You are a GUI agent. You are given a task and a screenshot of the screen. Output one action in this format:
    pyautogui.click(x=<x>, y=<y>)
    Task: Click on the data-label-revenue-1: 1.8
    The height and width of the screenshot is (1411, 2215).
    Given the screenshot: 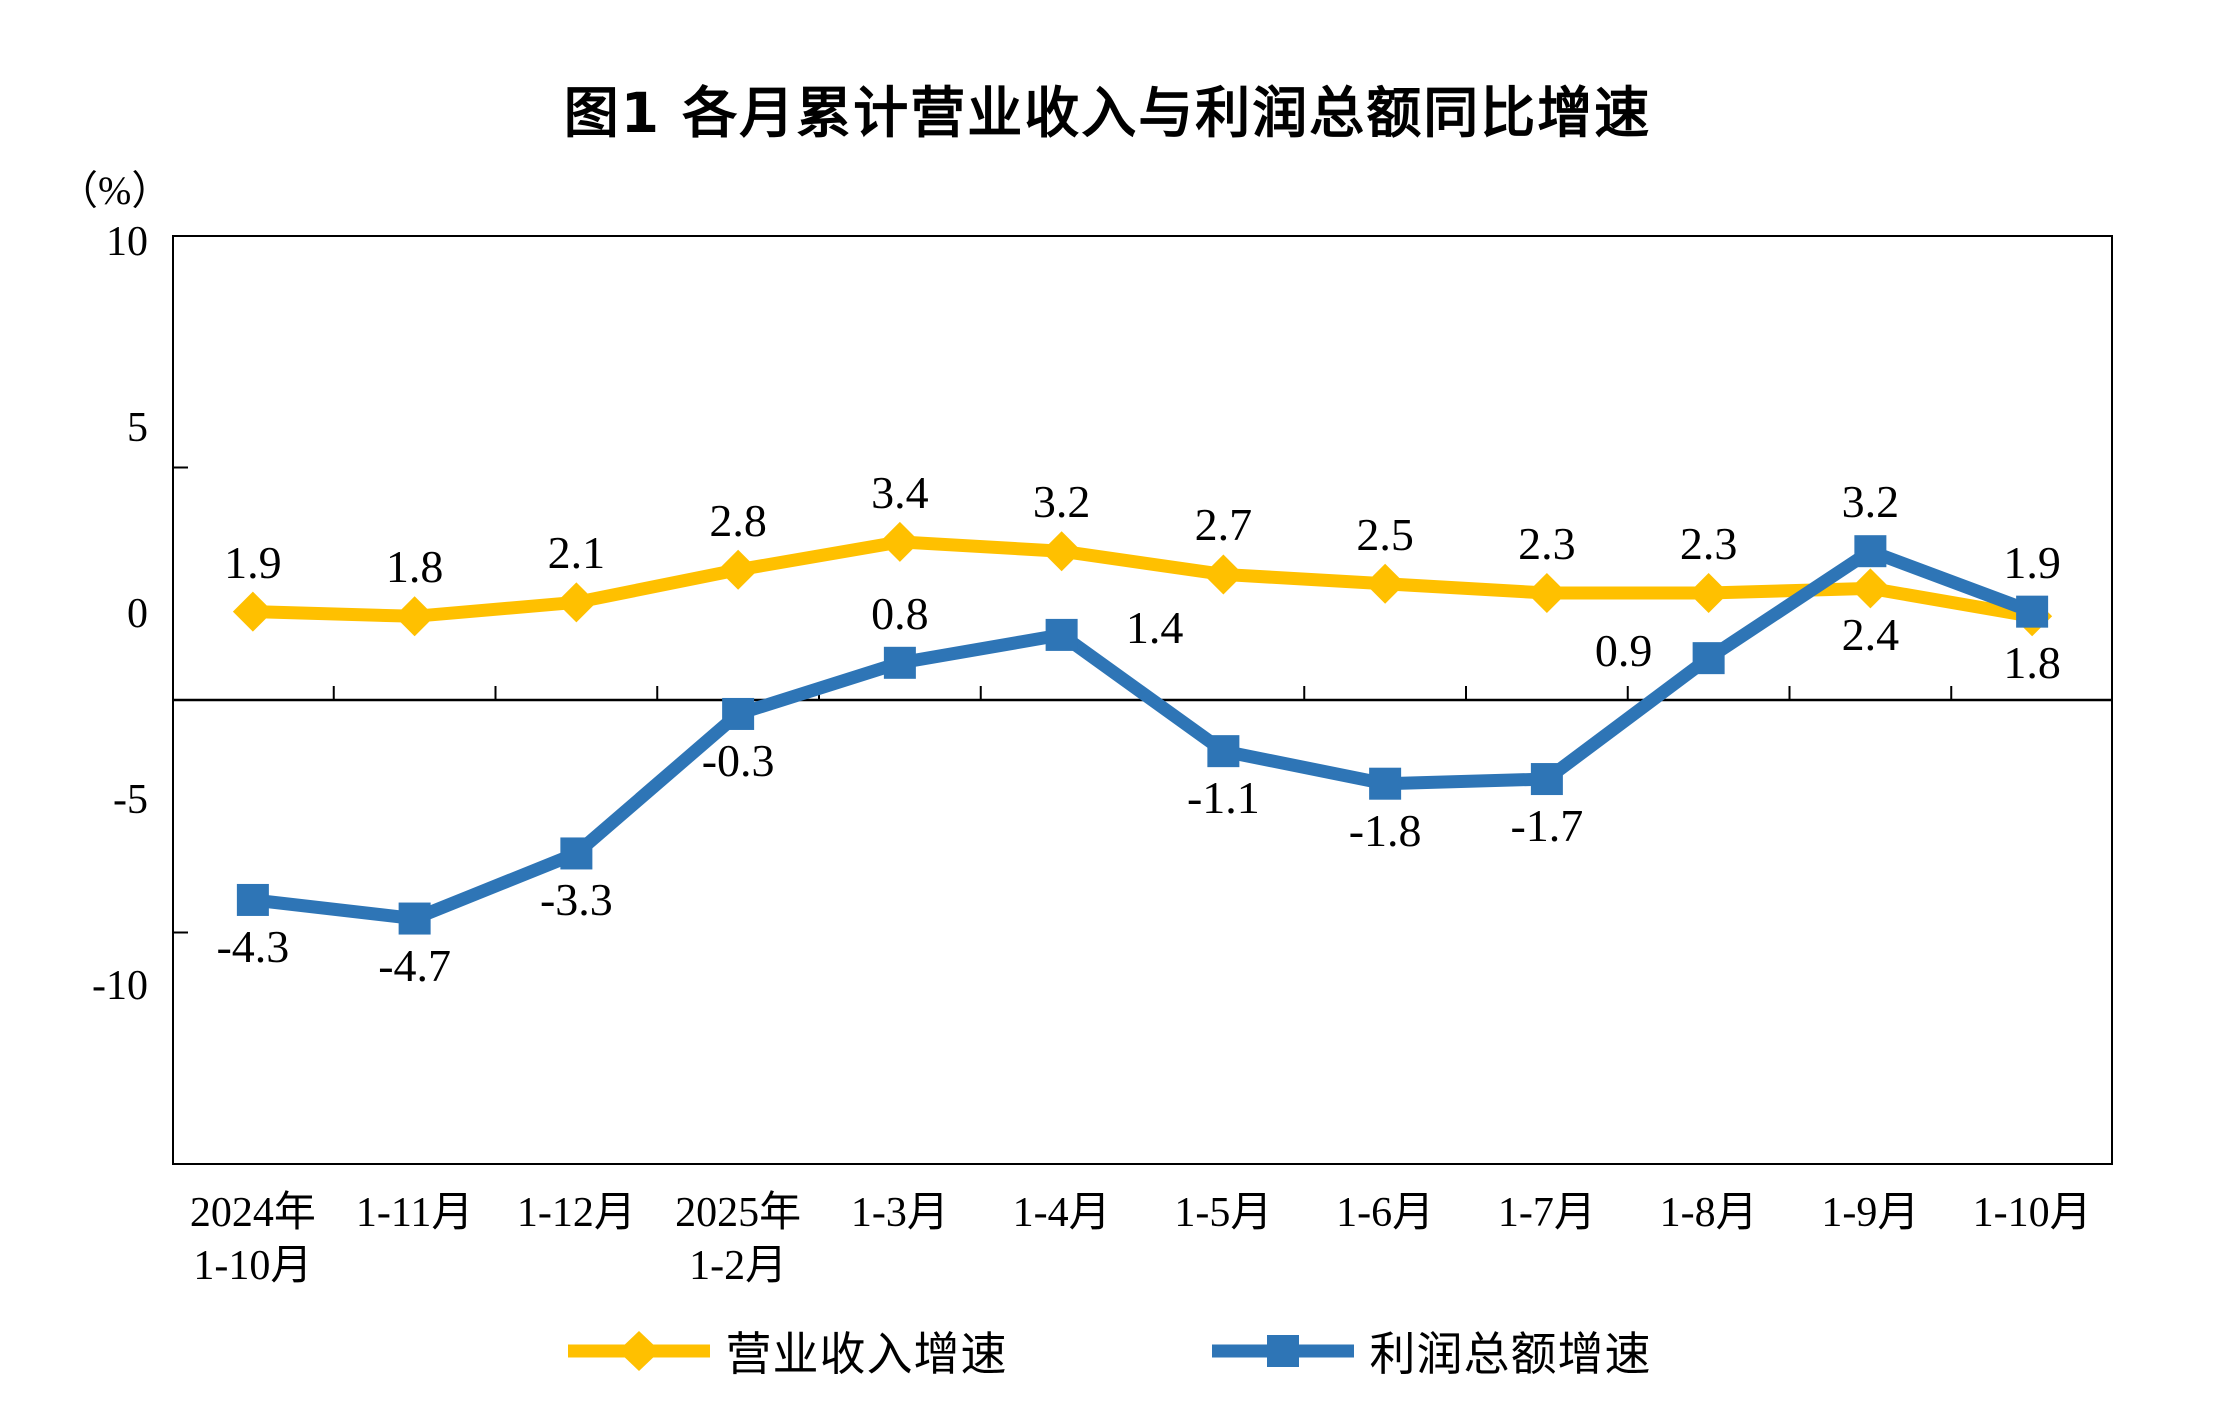 What is the action you would take?
    pyautogui.click(x=414, y=567)
    